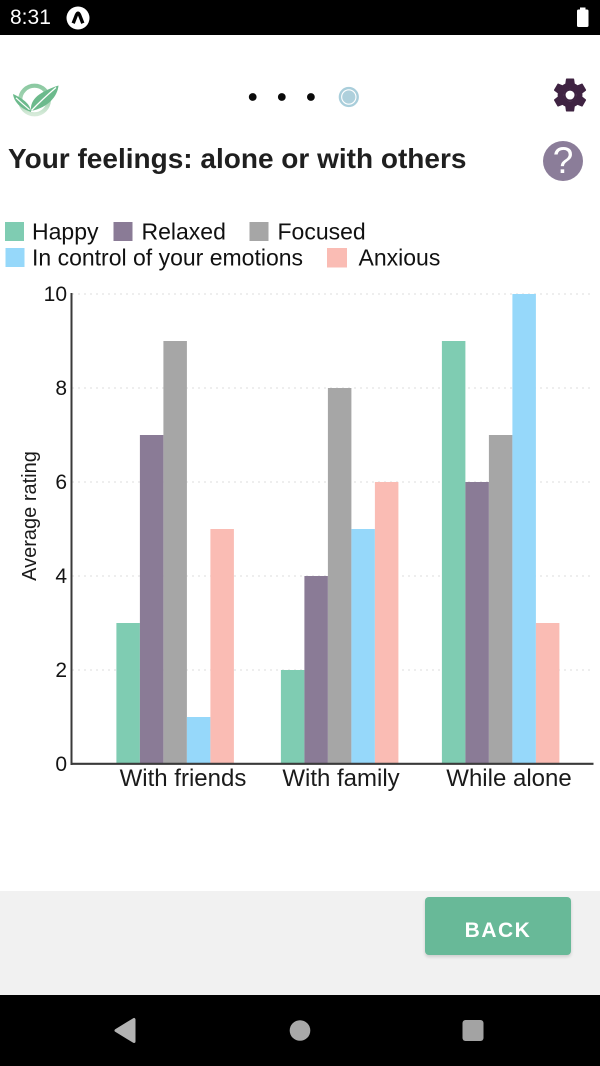 This screenshot has width=600, height=1066. Describe the element at coordinates (167, 258) in the screenshot. I see `svg-text: In control of your emotions` at that location.